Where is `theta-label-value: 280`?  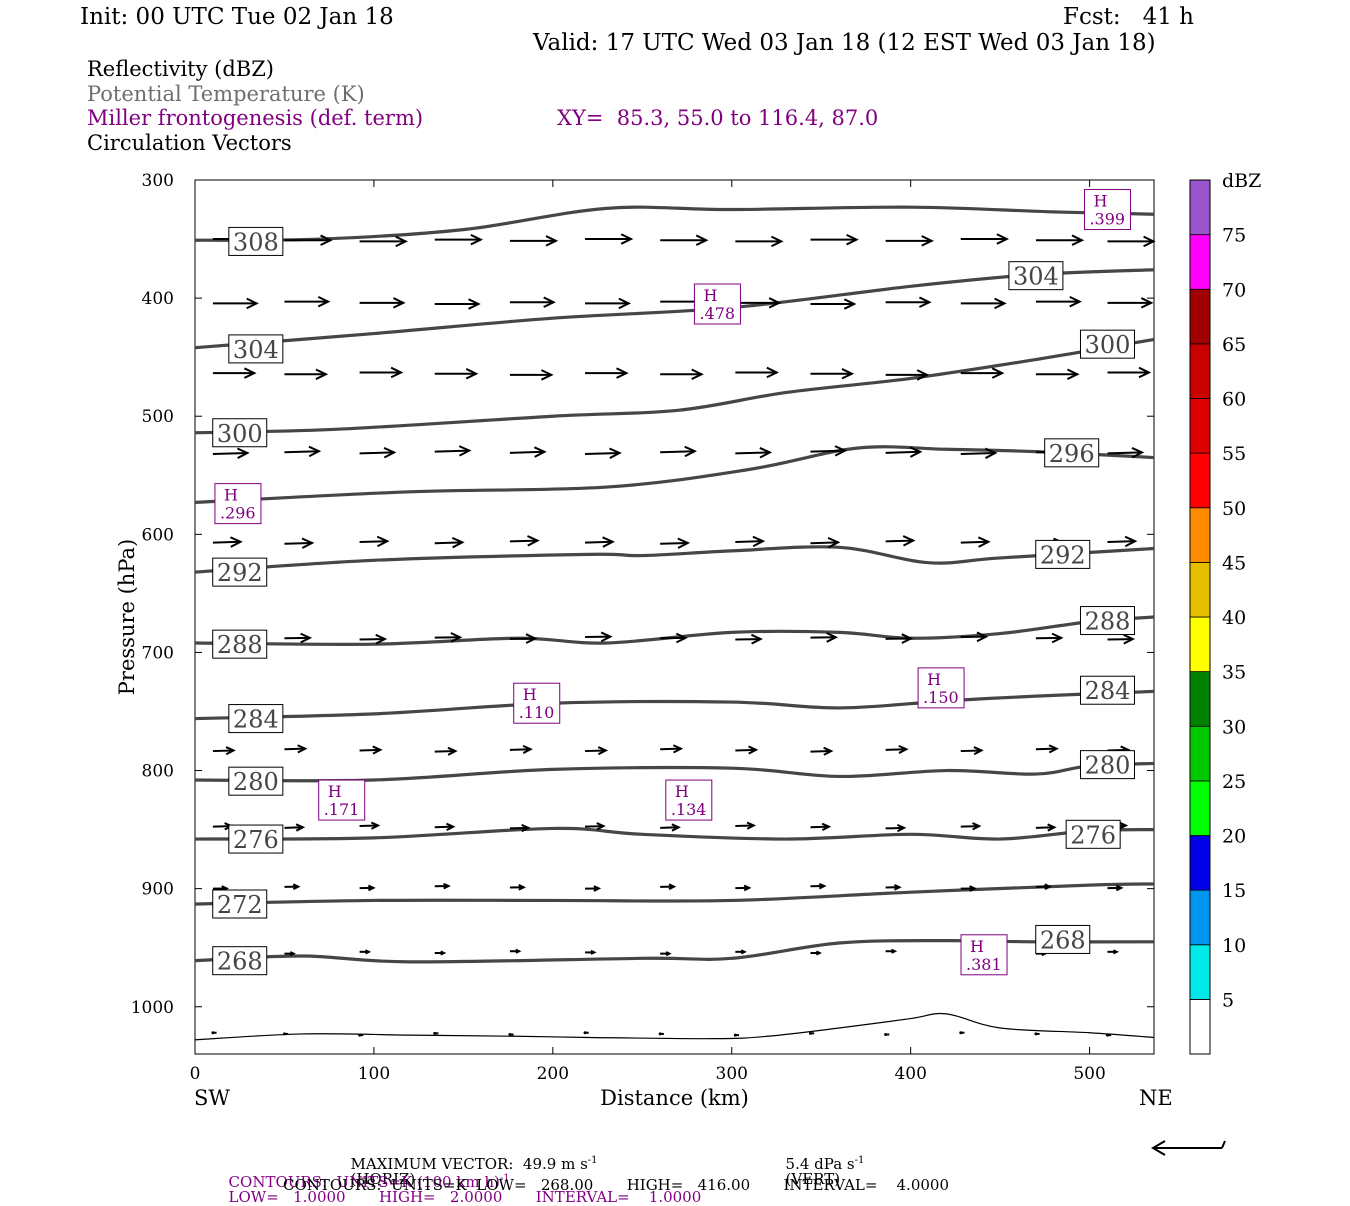 theta-label-value: 280 is located at coordinates (1108, 766).